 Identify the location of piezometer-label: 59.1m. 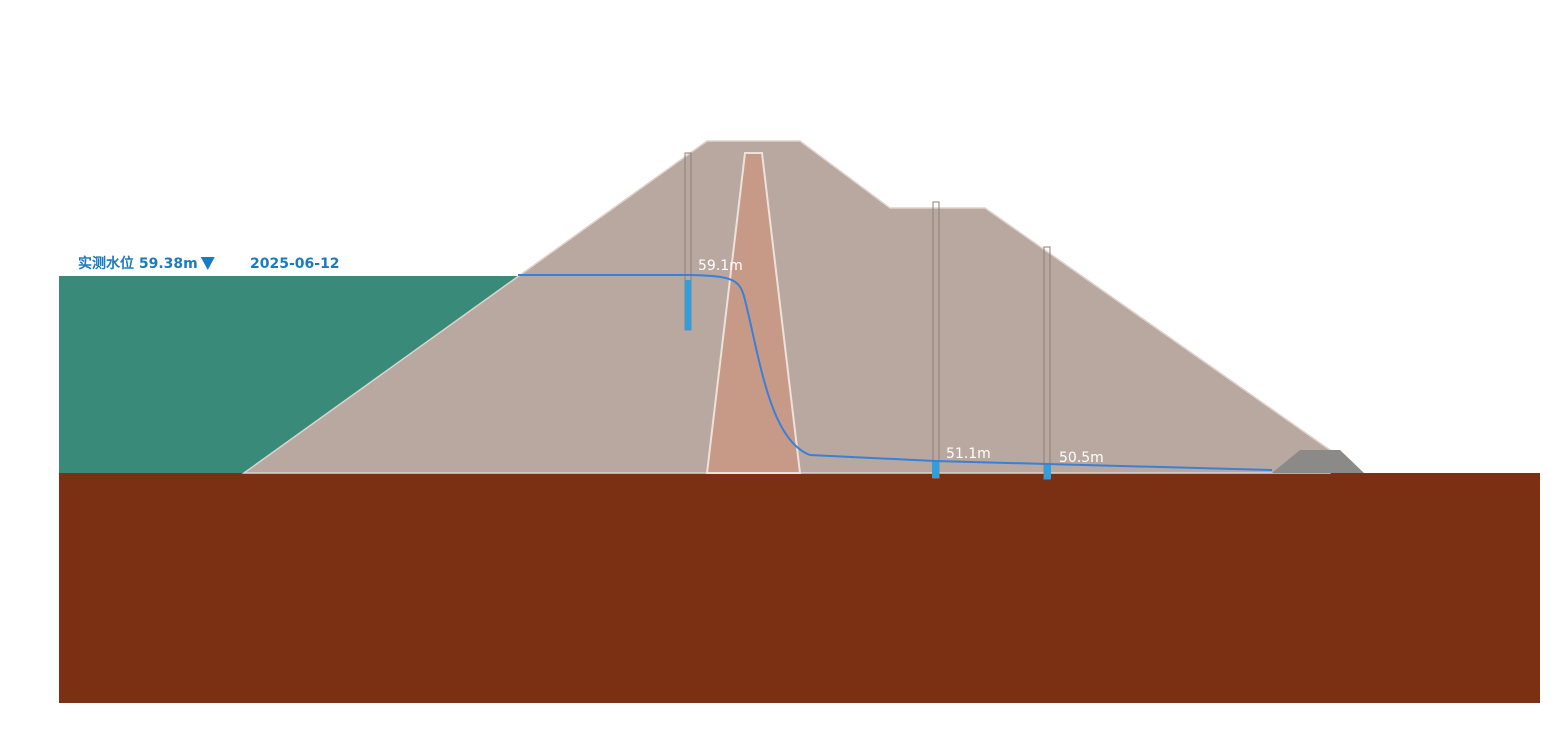
(720, 266).